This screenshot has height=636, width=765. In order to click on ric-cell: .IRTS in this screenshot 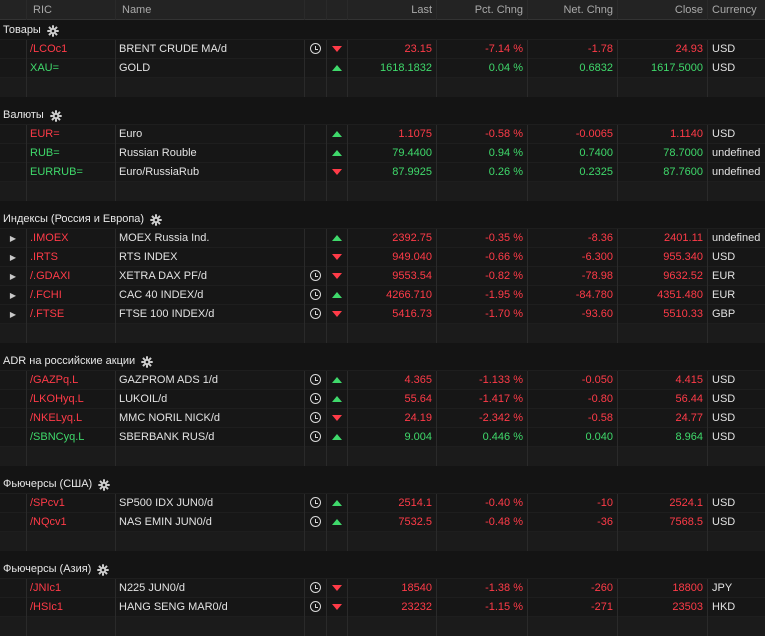, I will do `click(71, 257)`.